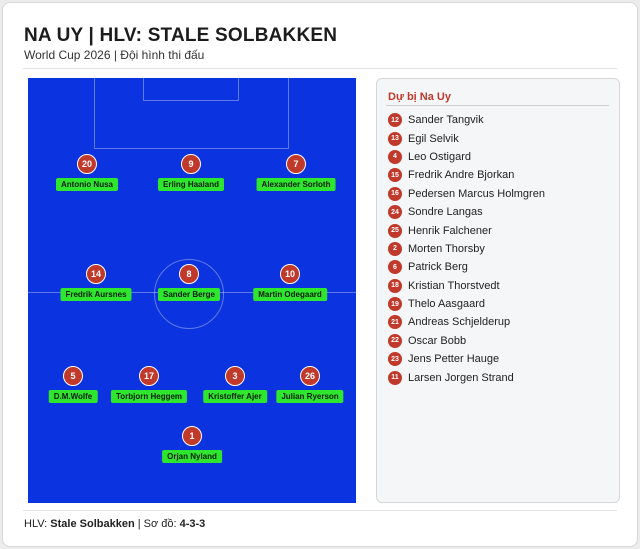 This screenshot has width=640, height=549. Describe the element at coordinates (320, 68) in the screenshot. I see `header-divider` at that location.